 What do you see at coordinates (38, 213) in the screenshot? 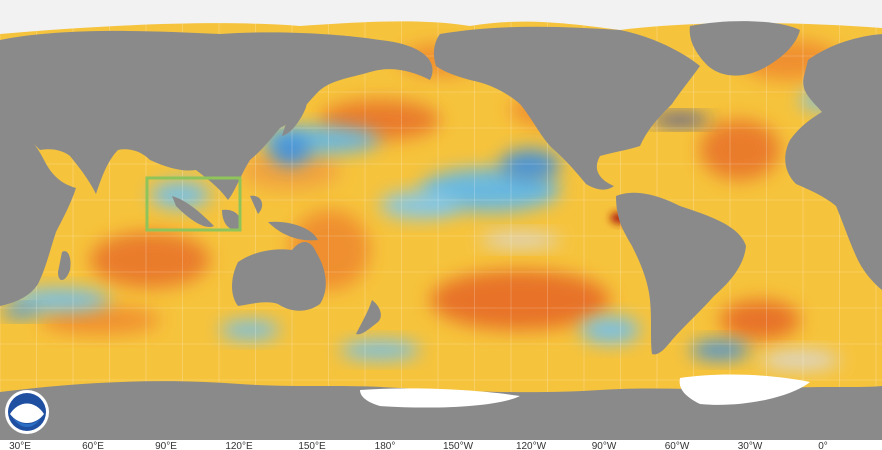
I see `africa` at bounding box center [38, 213].